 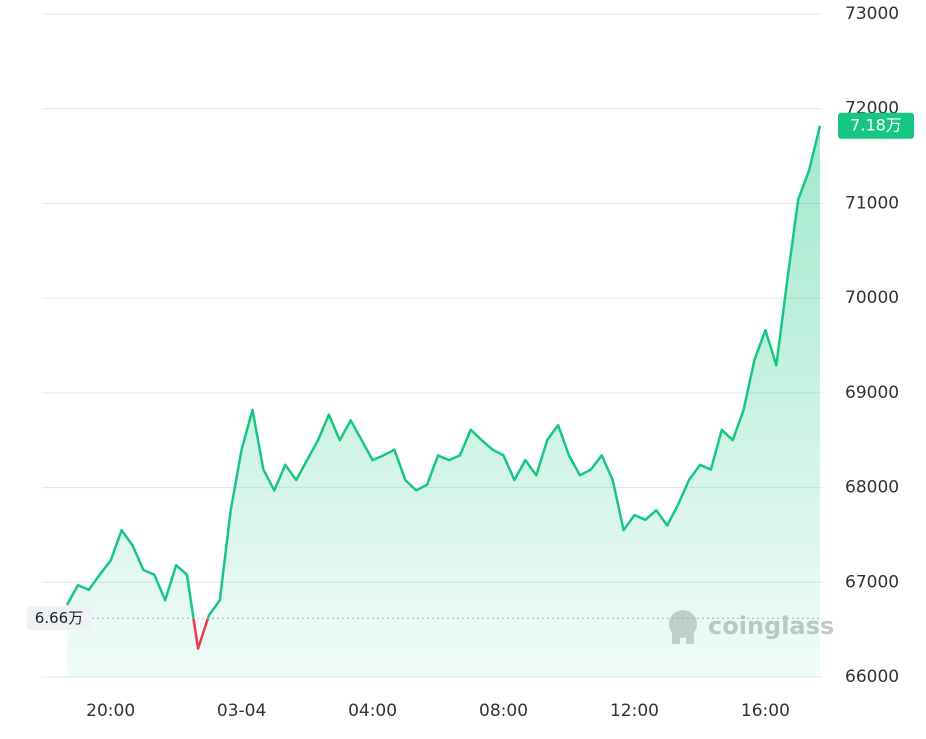 What do you see at coordinates (241, 711) in the screenshot?
I see `x-tick-label: 03-04` at bounding box center [241, 711].